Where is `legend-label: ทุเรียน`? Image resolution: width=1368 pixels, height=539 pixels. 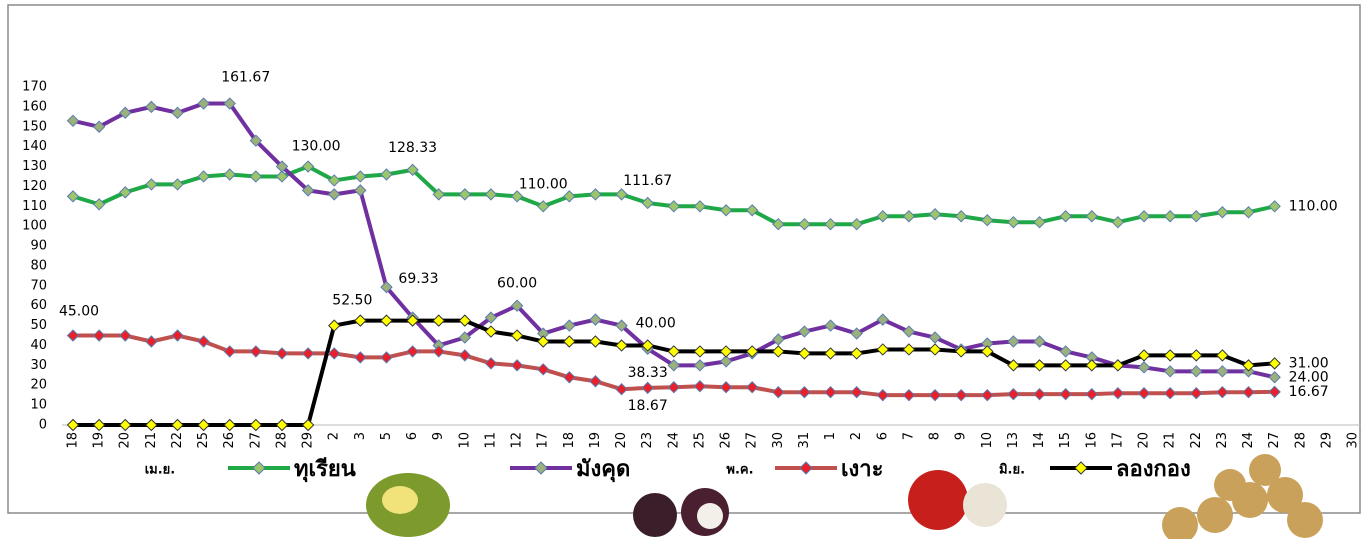
legend-label: ทุเรียน is located at coordinates (325, 470).